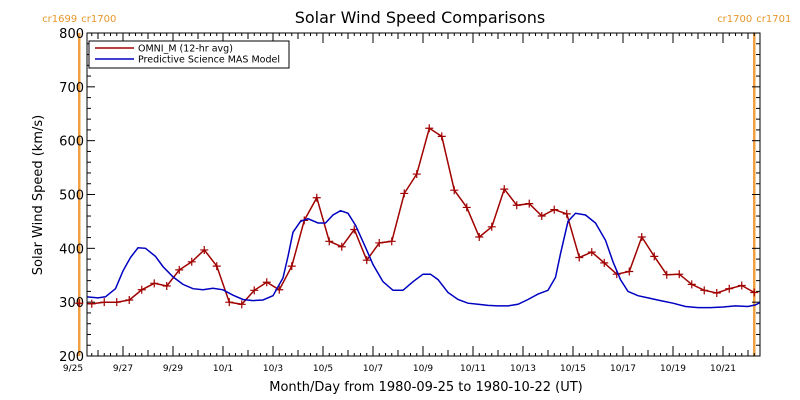  I want to click on carrington-label-left: cr1699, so click(59, 19).